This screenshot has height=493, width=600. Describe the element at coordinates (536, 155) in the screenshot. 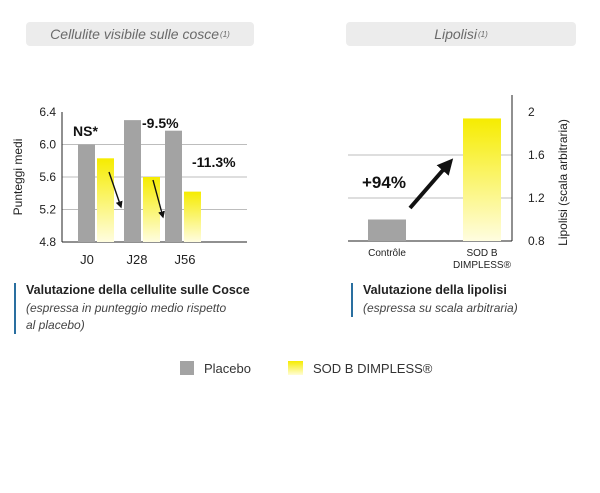

I see `right-y-tick-label: 1.6` at that location.